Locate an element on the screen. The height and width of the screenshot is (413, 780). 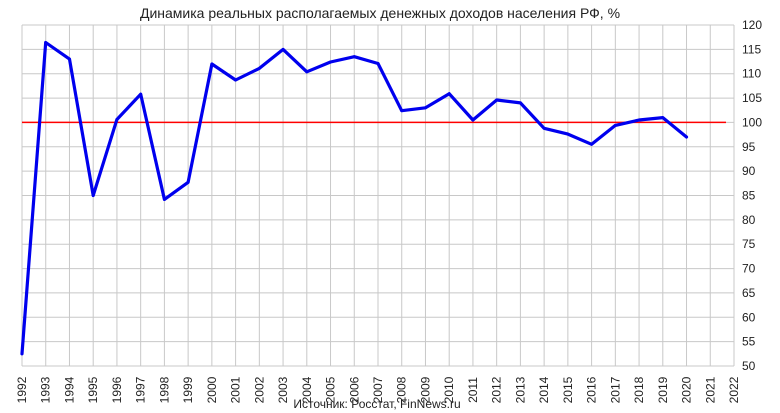
data-point-1999 is located at coordinates (188, 182).